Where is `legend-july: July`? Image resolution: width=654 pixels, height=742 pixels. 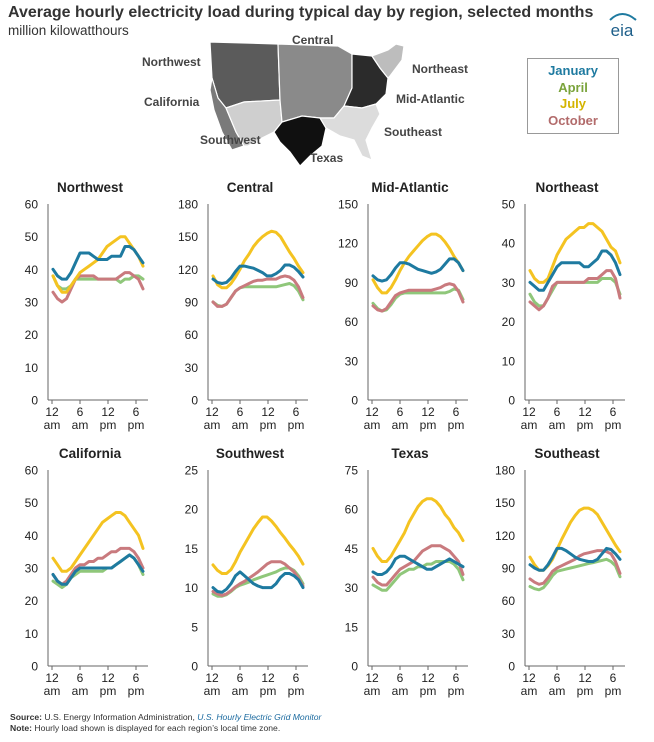 legend-july: July is located at coordinates (572, 103).